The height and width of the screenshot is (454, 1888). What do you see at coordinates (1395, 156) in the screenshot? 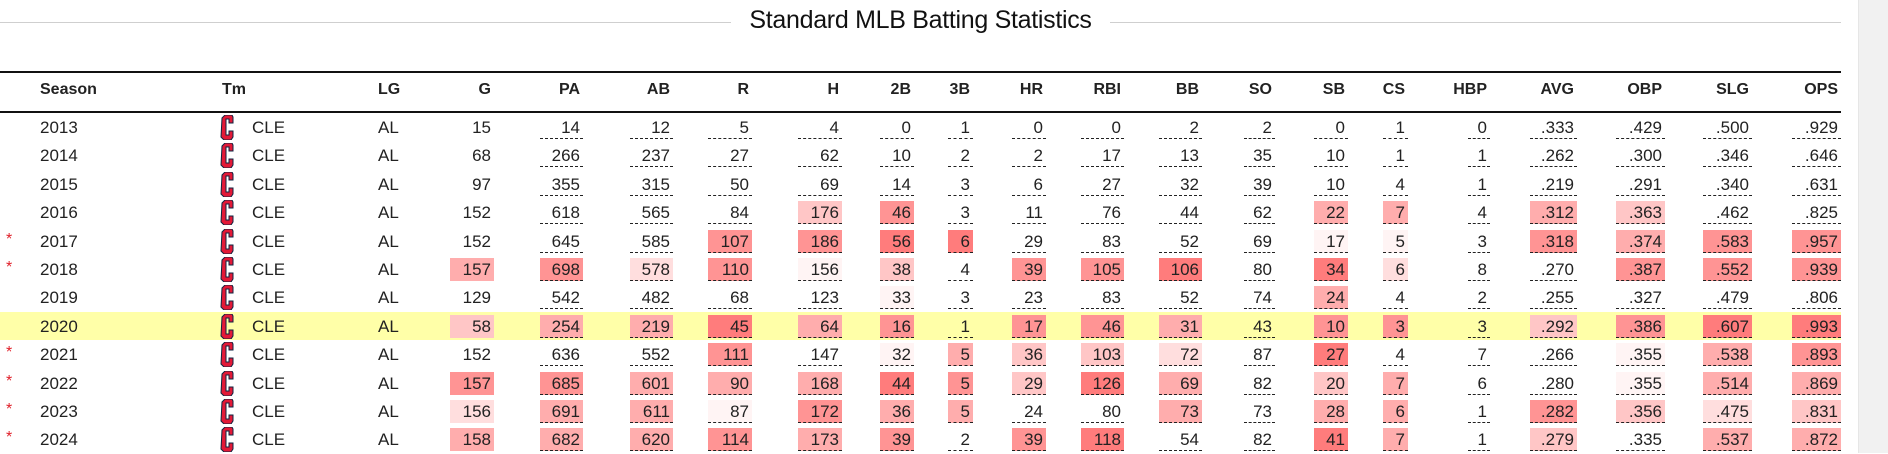
I see `stat-cs: 1` at bounding box center [1395, 156].